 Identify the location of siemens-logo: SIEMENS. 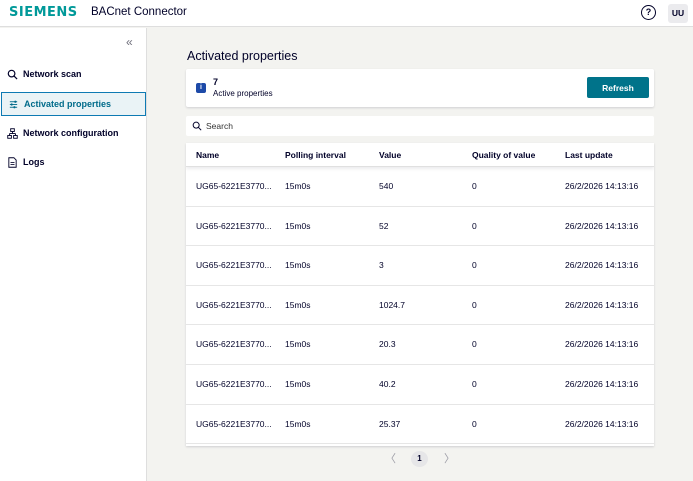
(43, 12).